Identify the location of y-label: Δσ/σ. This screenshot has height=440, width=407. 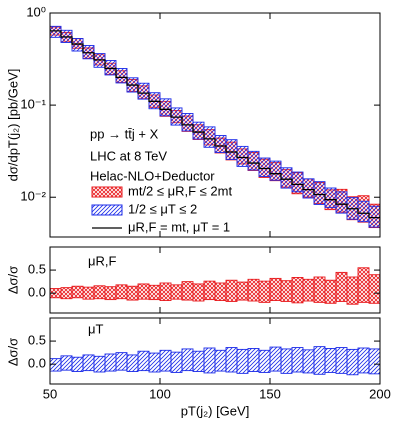
(12, 352).